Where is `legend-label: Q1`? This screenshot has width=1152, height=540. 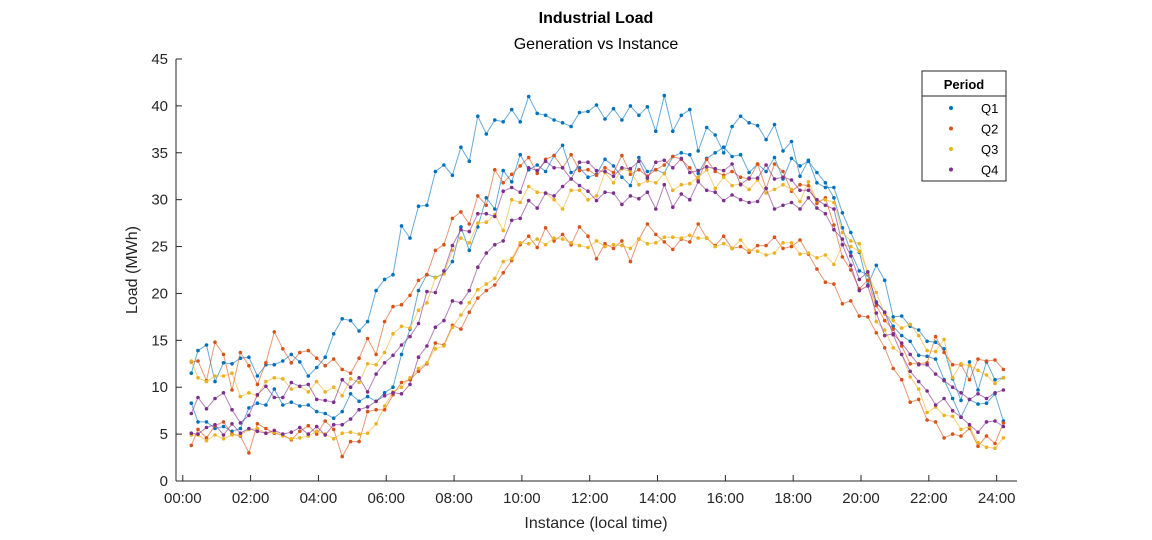 legend-label: Q1 is located at coordinates (989, 108).